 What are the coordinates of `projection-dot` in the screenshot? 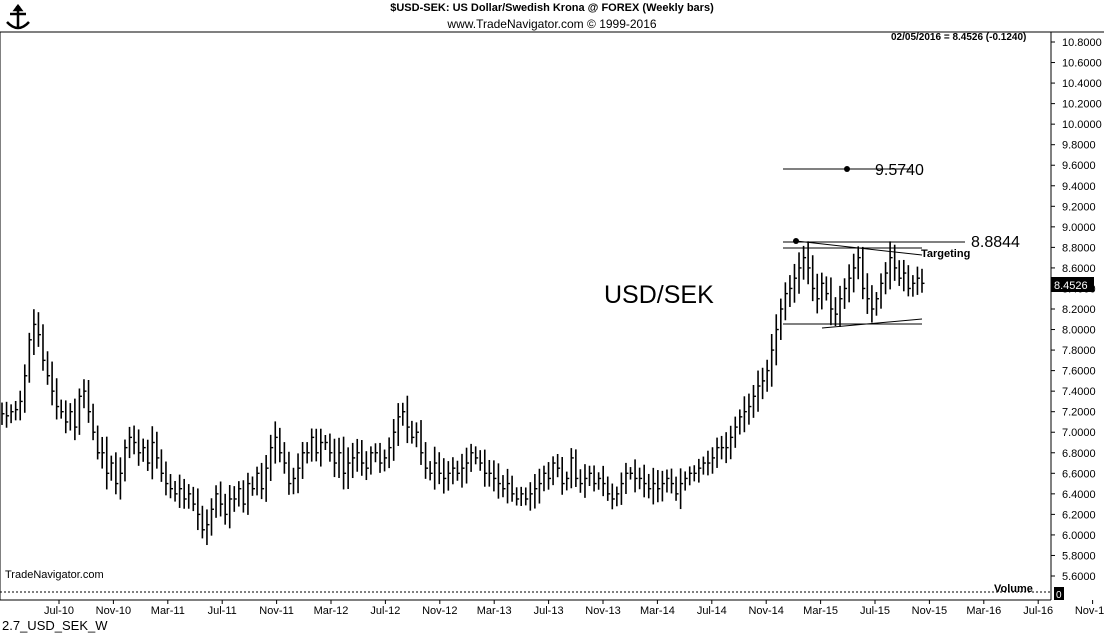 It's located at (847, 169).